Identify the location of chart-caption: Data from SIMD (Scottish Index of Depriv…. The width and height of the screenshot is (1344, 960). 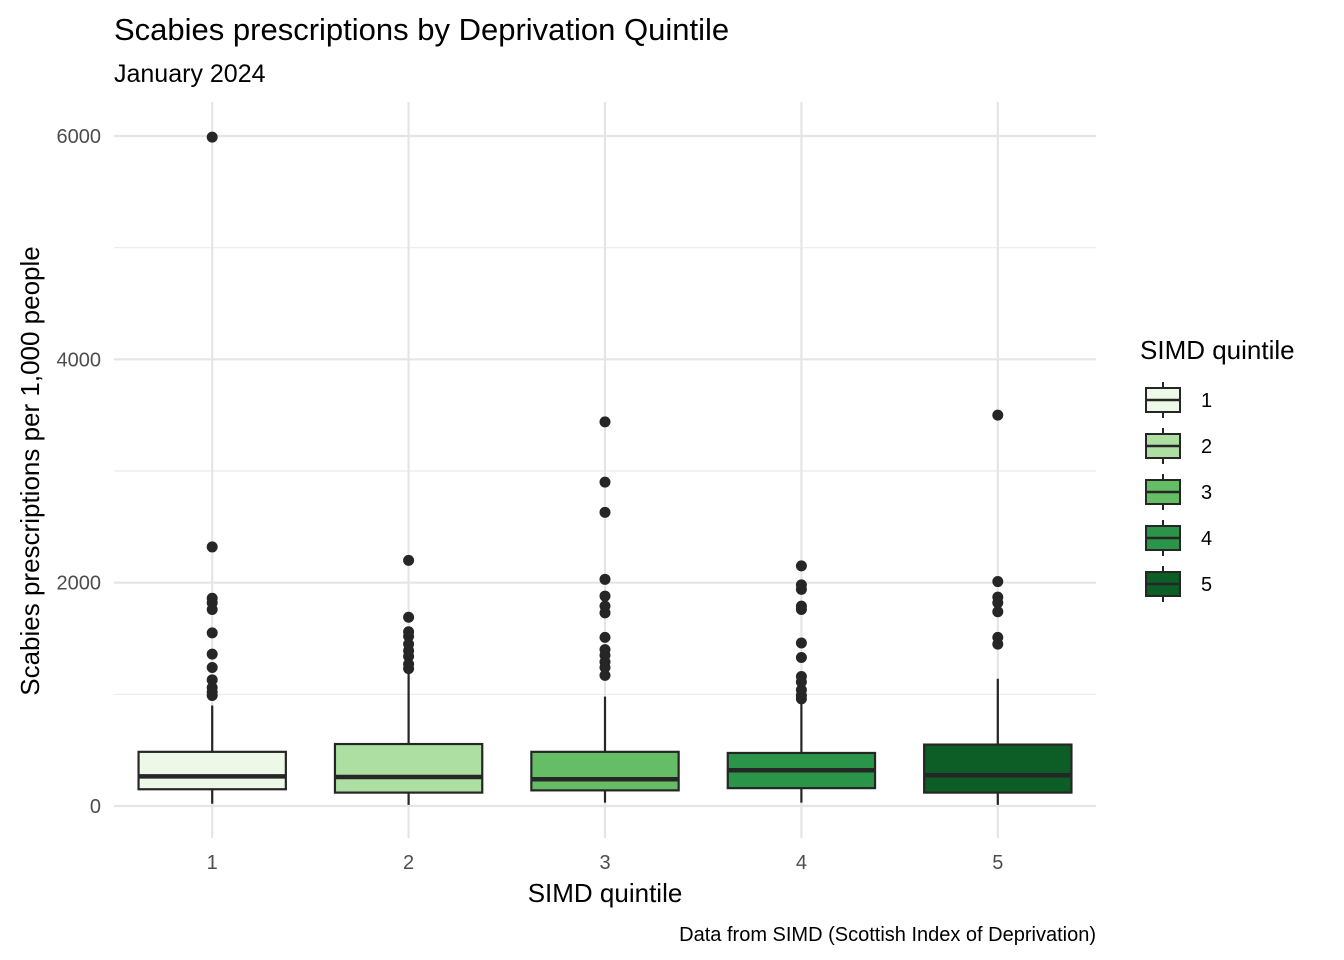
(887, 935).